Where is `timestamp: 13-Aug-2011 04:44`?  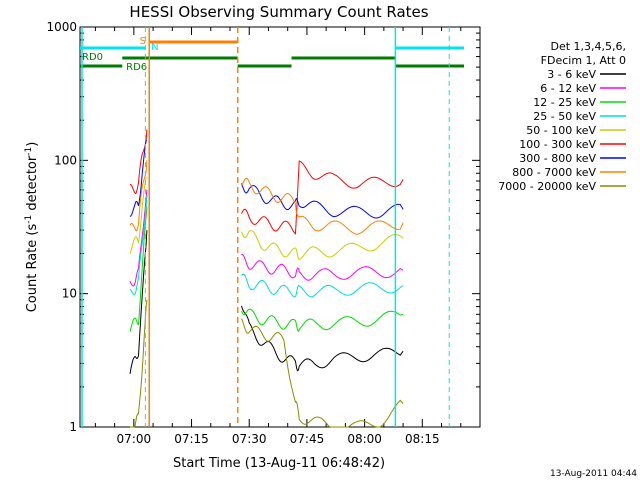
timestamp: 13-Aug-2011 04:44 is located at coordinates (593, 474).